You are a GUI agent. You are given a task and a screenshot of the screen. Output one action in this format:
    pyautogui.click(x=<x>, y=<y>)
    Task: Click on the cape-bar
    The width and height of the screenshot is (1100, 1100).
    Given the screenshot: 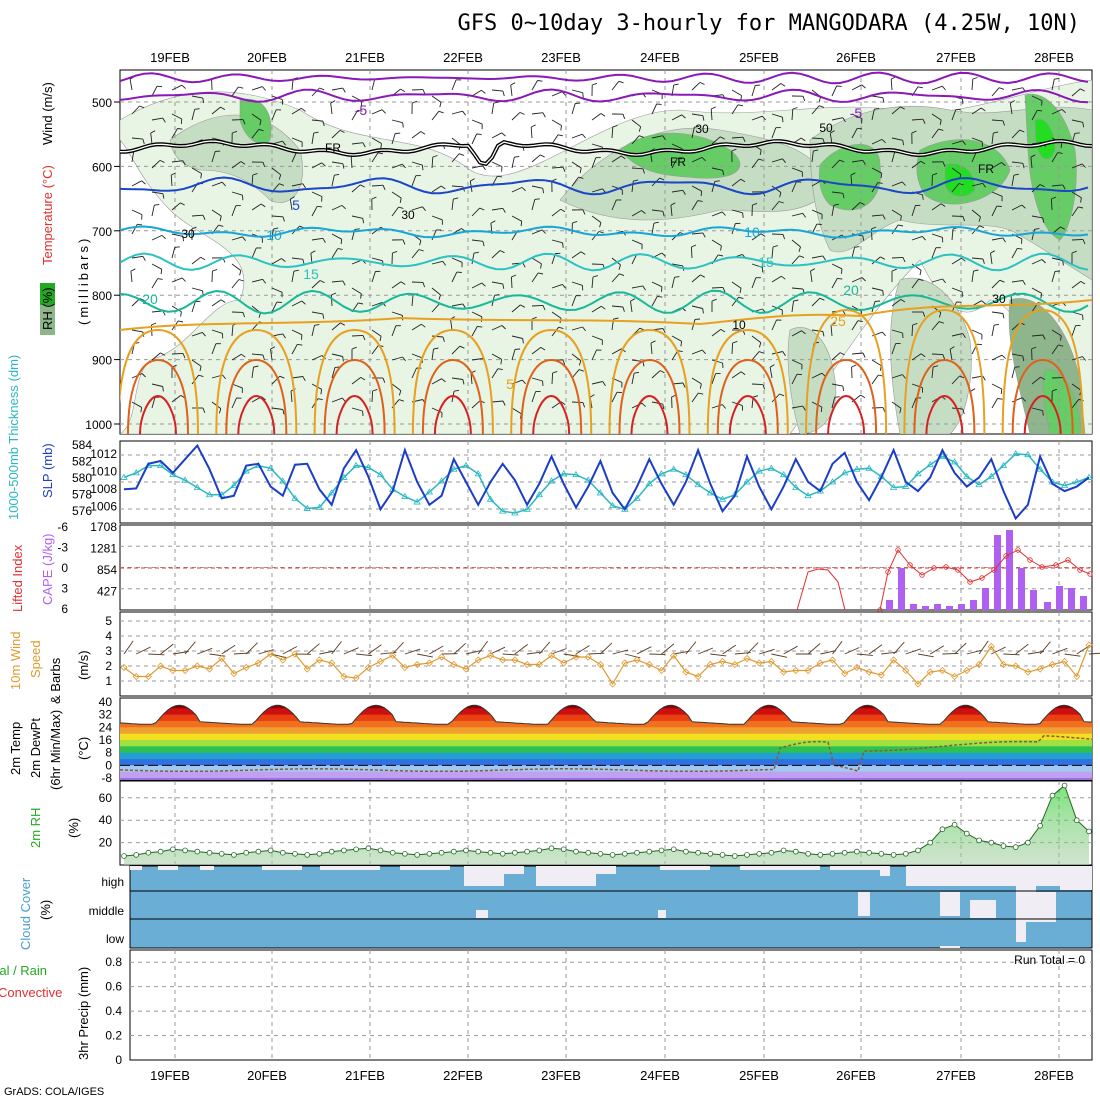 What is the action you would take?
    pyautogui.click(x=1083, y=603)
    